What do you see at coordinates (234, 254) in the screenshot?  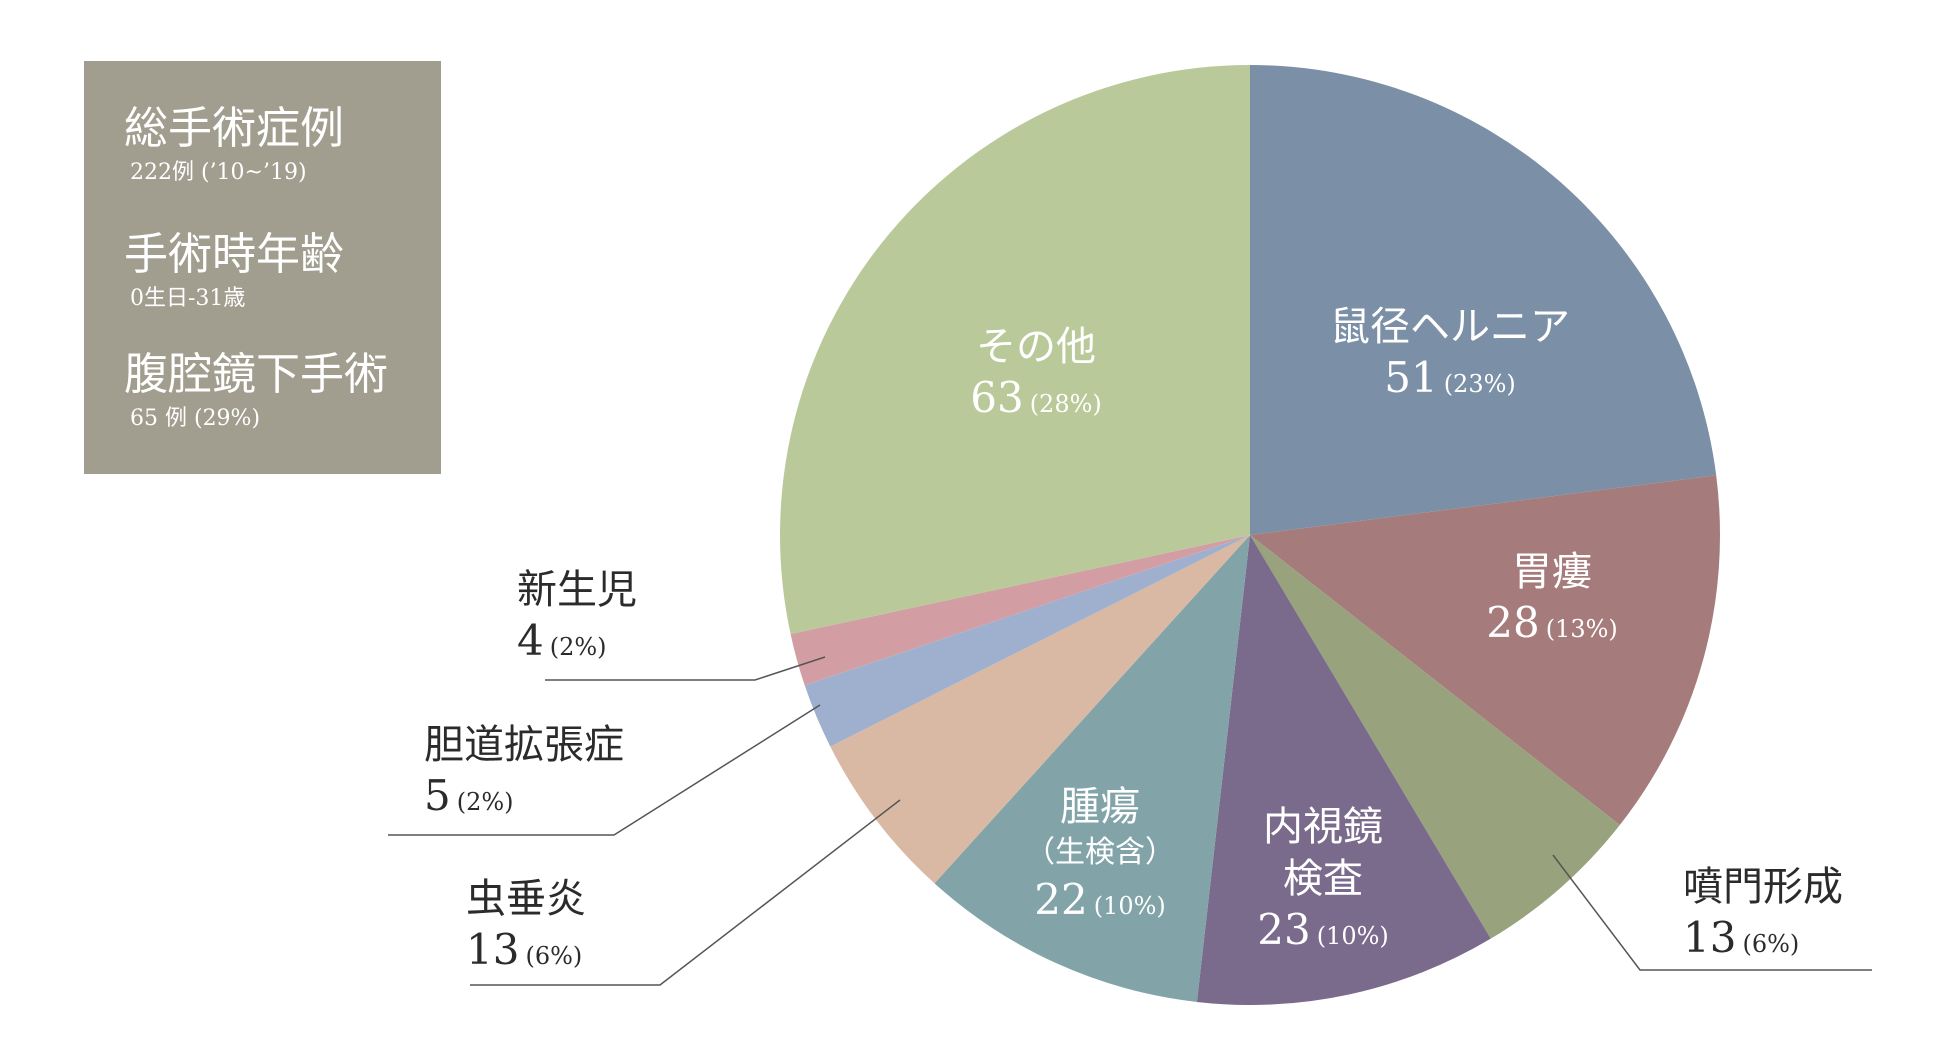 I see `surgery-age-title: 手術時年齢` at bounding box center [234, 254].